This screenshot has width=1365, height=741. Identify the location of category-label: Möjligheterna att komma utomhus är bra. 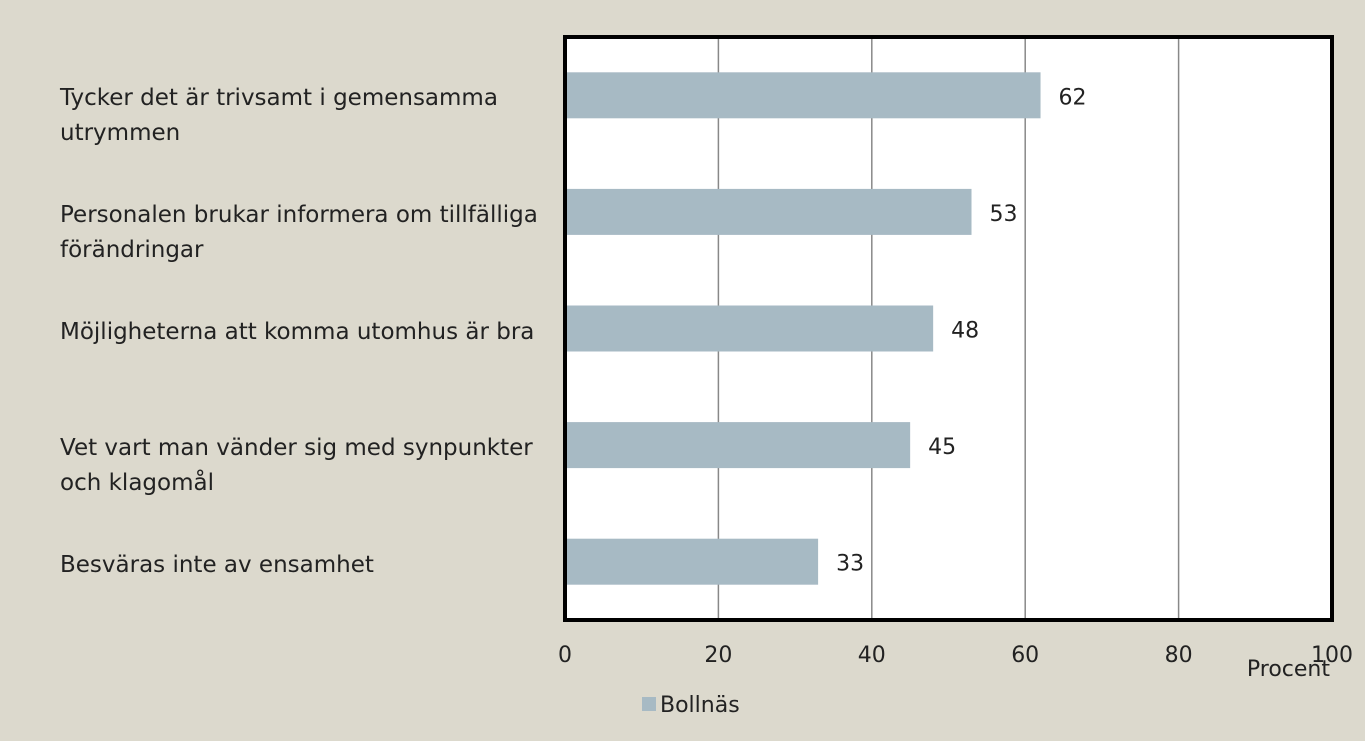
(297, 331).